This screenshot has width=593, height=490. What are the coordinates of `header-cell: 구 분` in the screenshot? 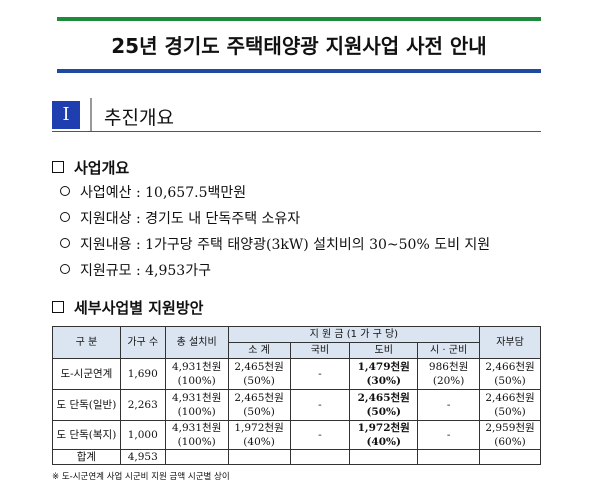 It's located at (86, 342).